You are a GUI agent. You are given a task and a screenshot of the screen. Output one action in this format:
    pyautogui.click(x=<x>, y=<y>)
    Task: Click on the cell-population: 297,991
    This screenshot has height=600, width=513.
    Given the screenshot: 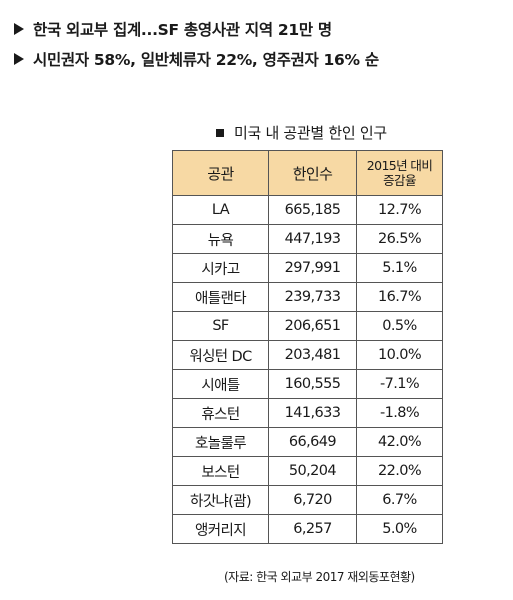 What is the action you would take?
    pyautogui.click(x=312, y=268)
    